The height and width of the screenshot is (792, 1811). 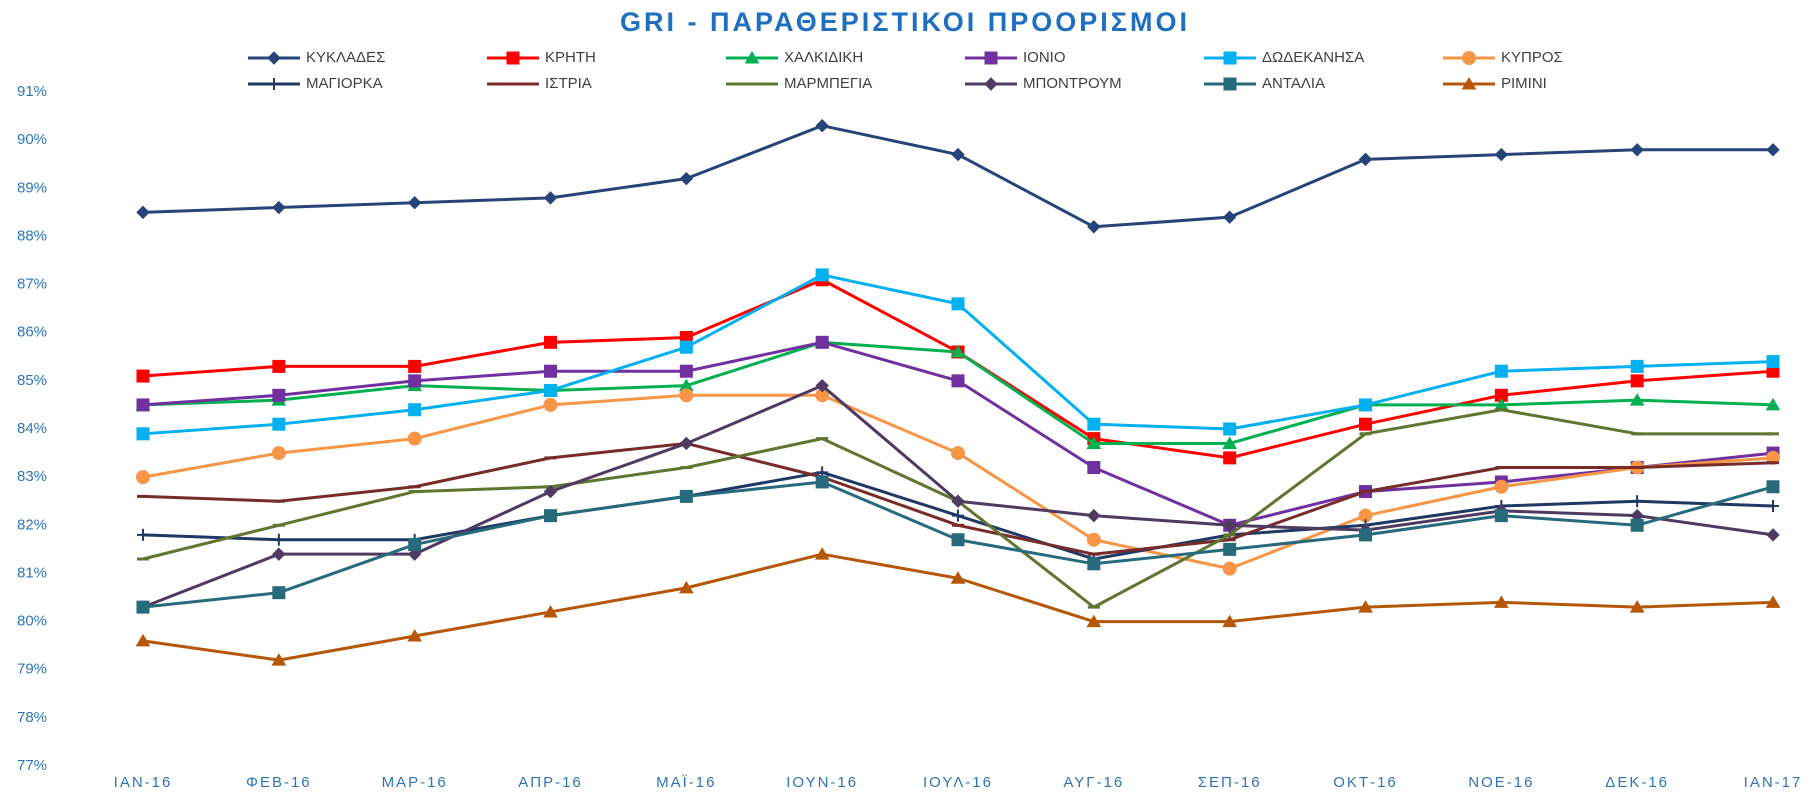 I want to click on y-tick-label: 85%, so click(x=32, y=380).